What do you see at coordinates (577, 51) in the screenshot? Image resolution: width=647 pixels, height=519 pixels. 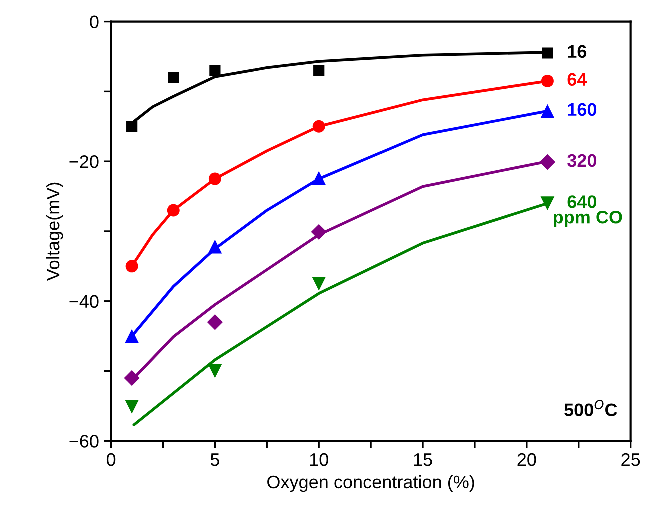 I see `series-label: 16` at bounding box center [577, 51].